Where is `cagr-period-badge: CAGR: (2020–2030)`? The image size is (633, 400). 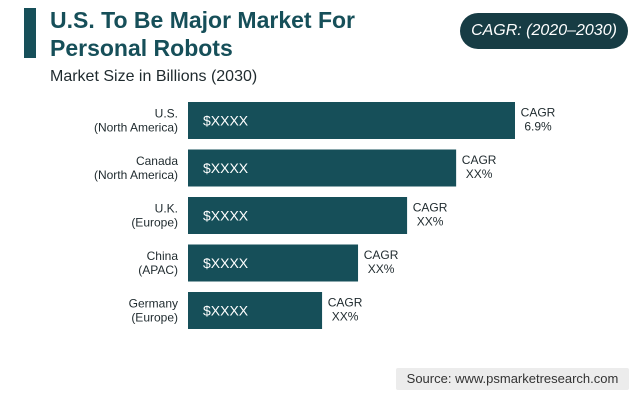 cagr-period-badge: CAGR: (2020–2030) is located at coordinates (544, 31).